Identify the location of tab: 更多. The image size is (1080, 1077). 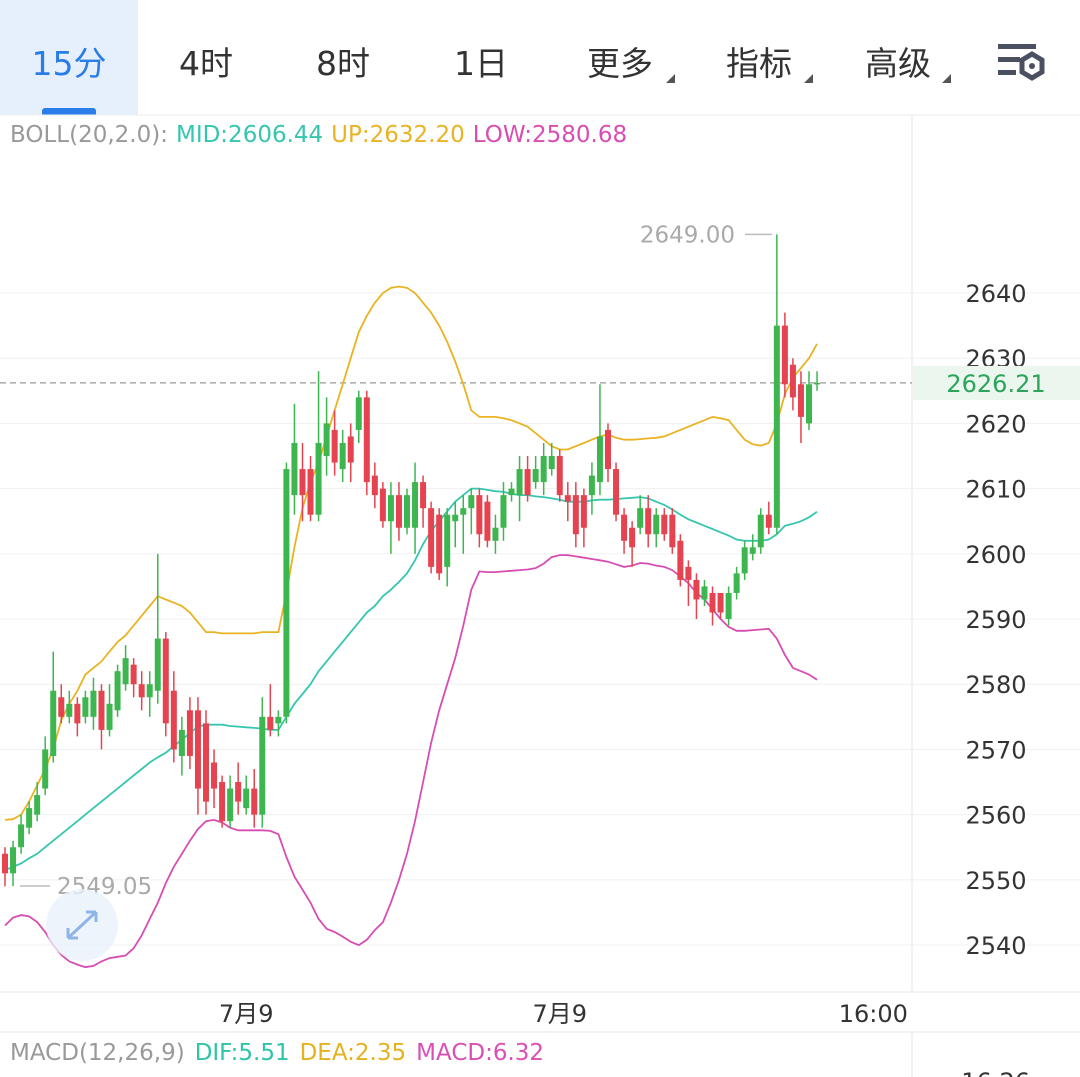
(620, 63).